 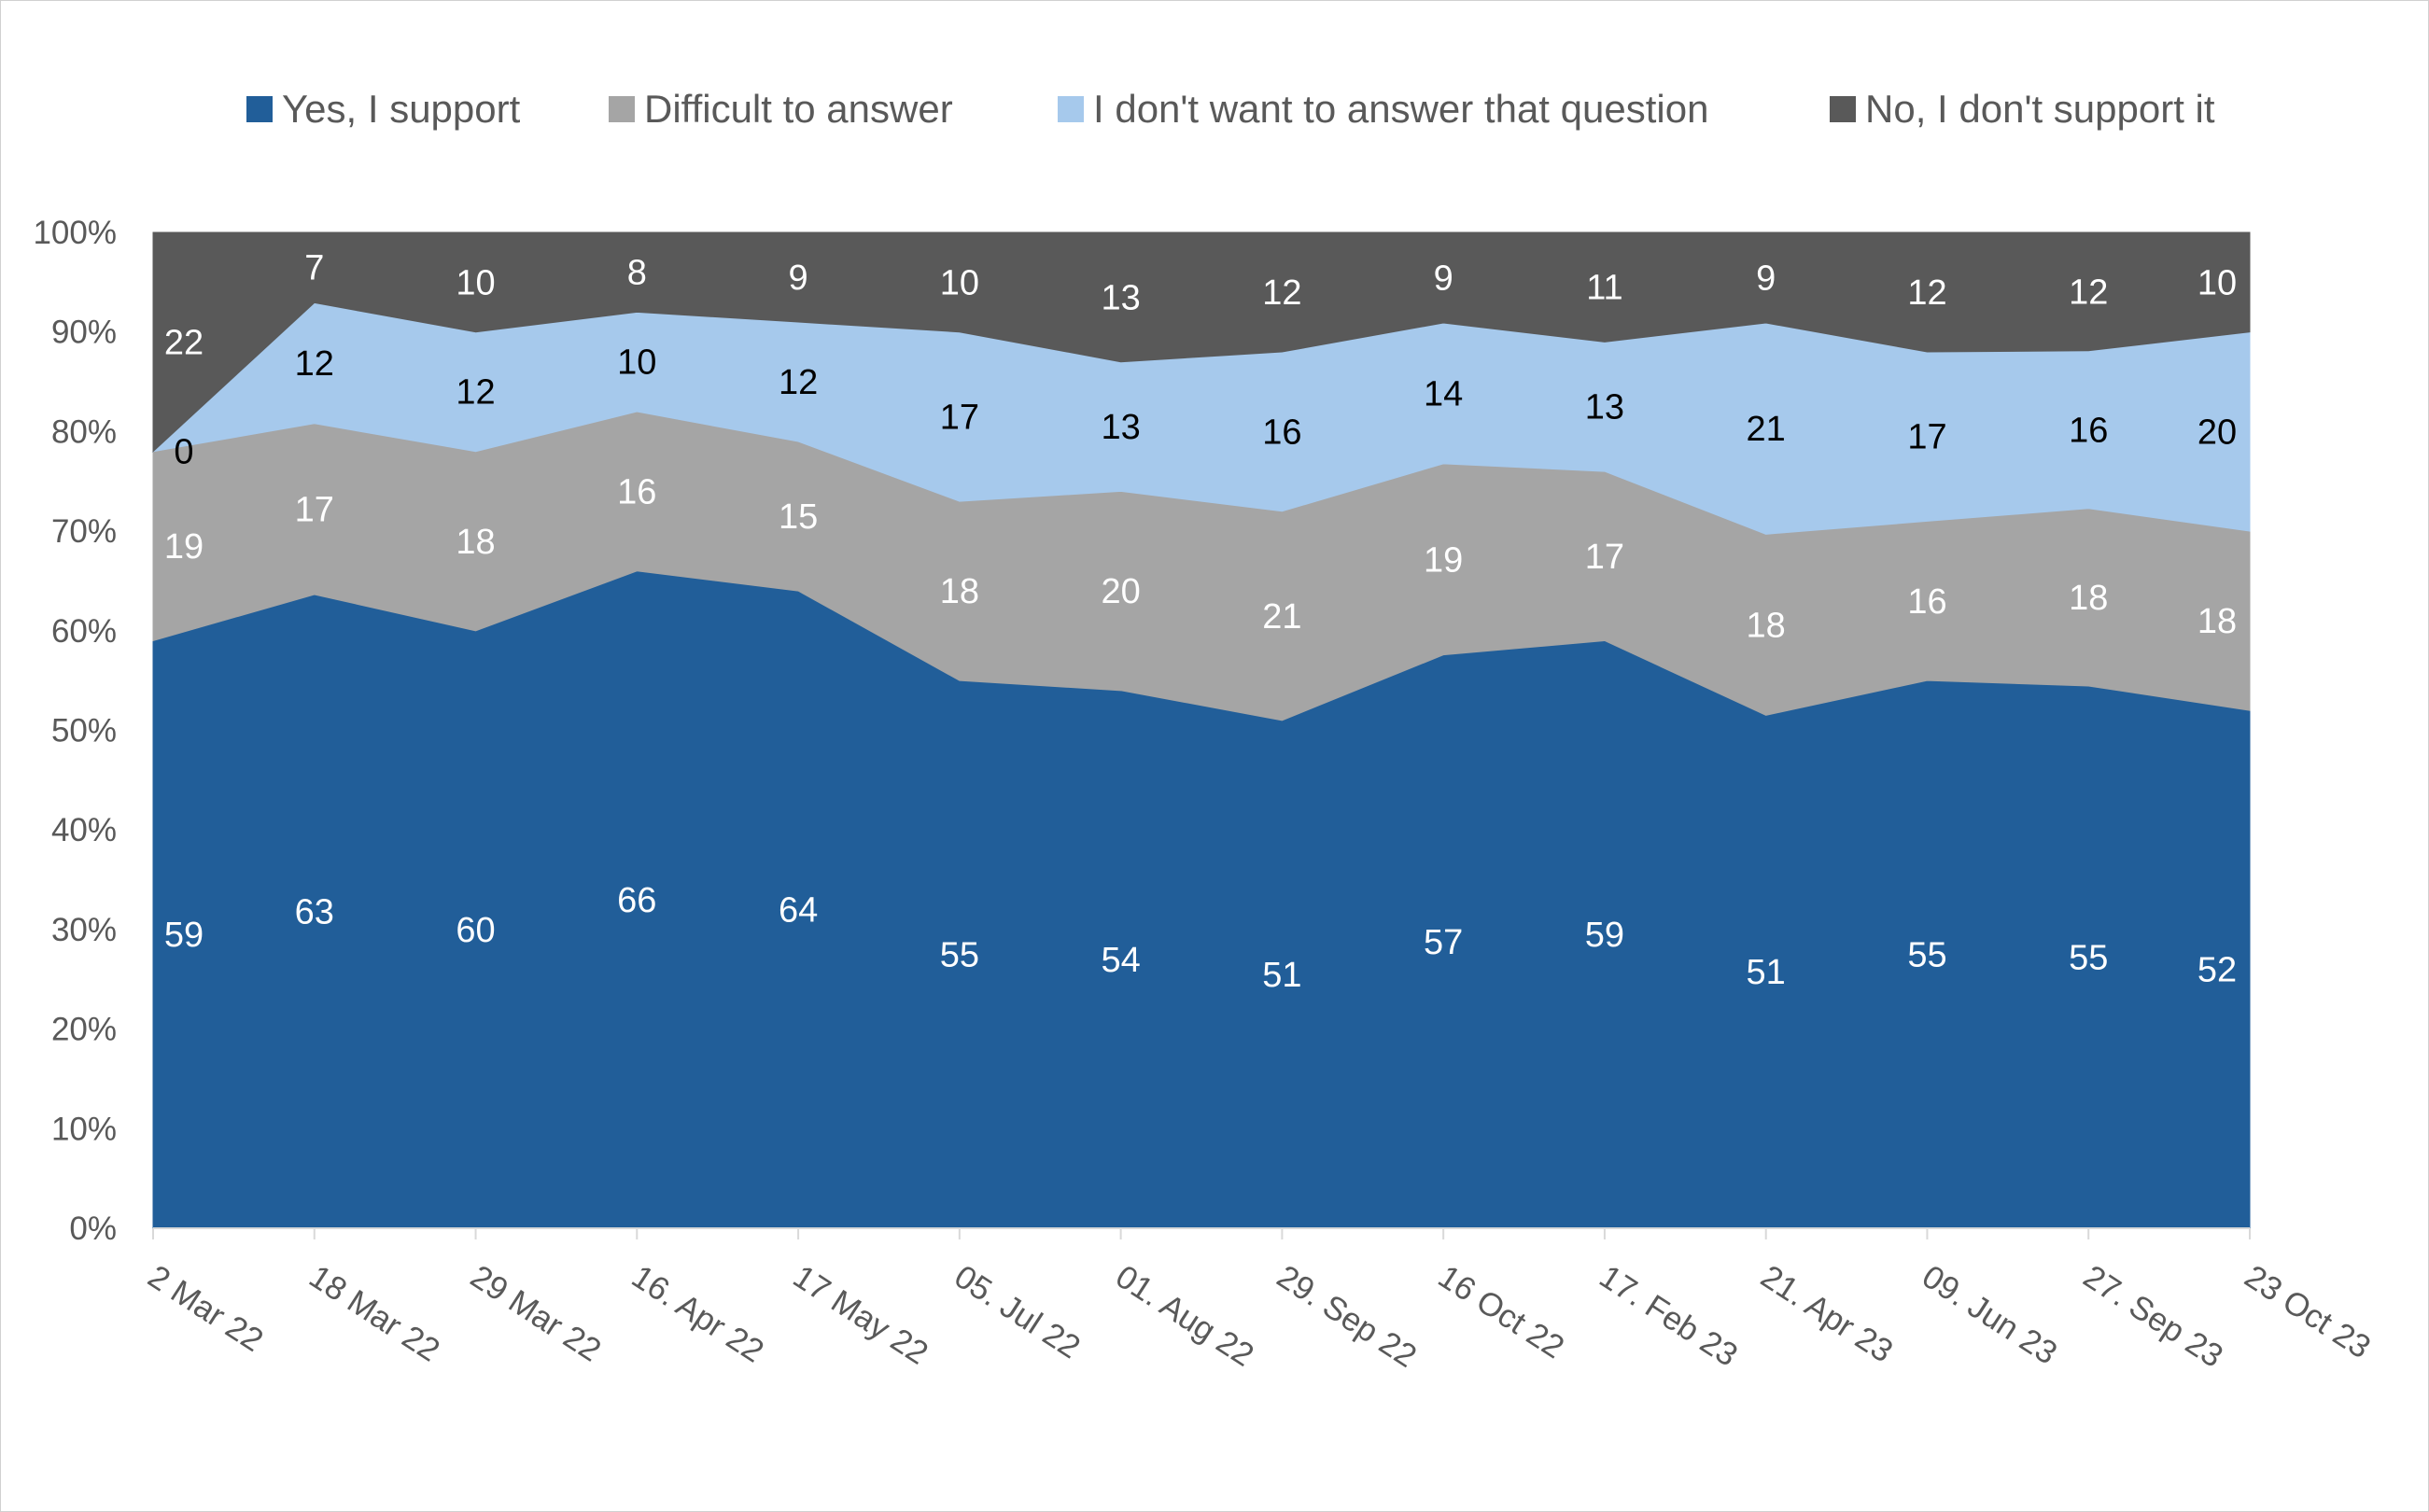 What do you see at coordinates (1989, 1315) in the screenshot?
I see `x-tick-label: 09. Jun 23` at bounding box center [1989, 1315].